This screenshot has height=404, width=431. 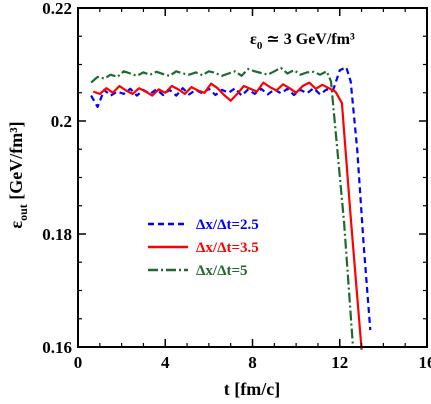 I want to click on legend-label-2: Δx/Δt=3.5, so click(x=227, y=248).